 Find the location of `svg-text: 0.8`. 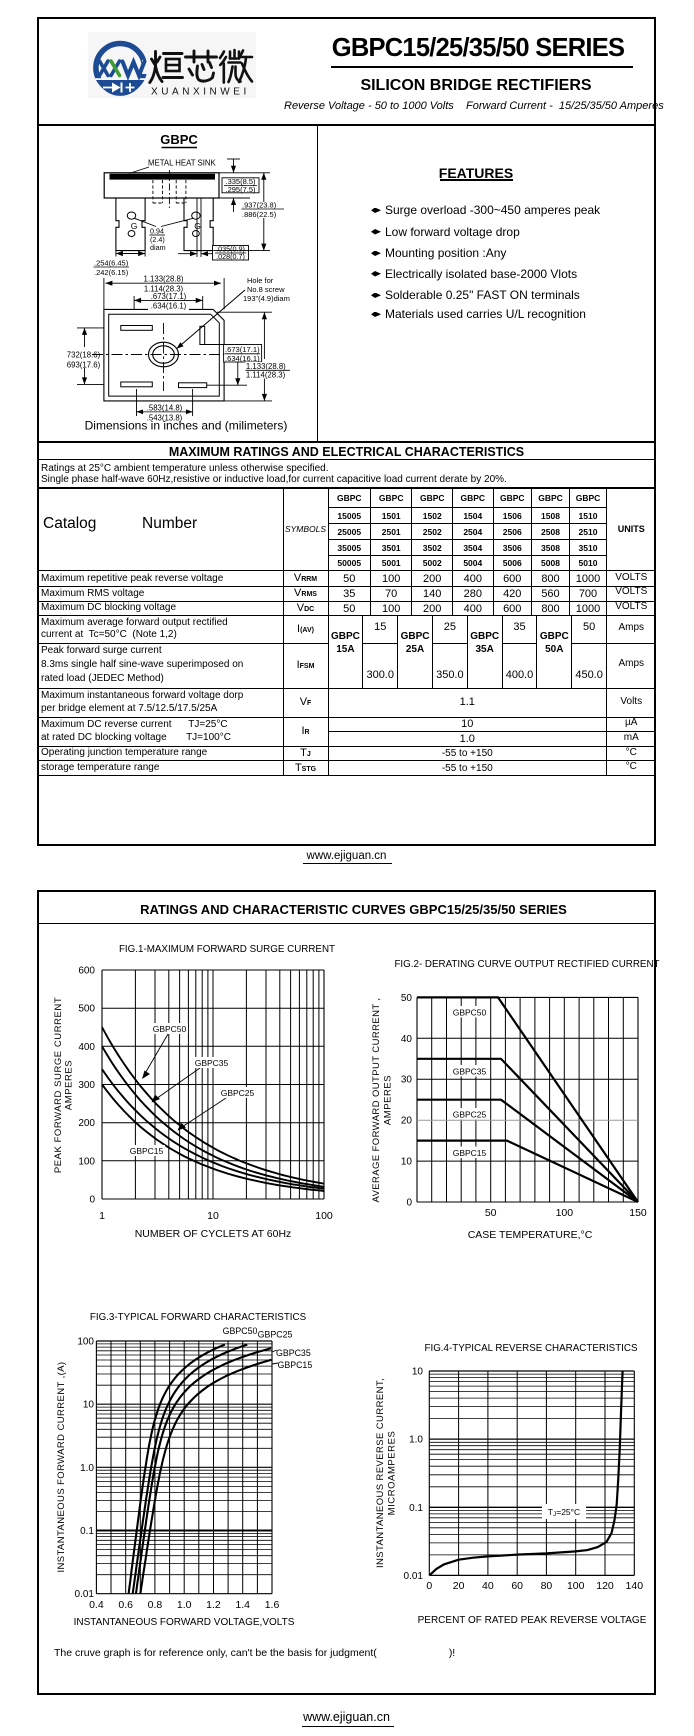

svg-text: 0.8 is located at coordinates (155, 1605).